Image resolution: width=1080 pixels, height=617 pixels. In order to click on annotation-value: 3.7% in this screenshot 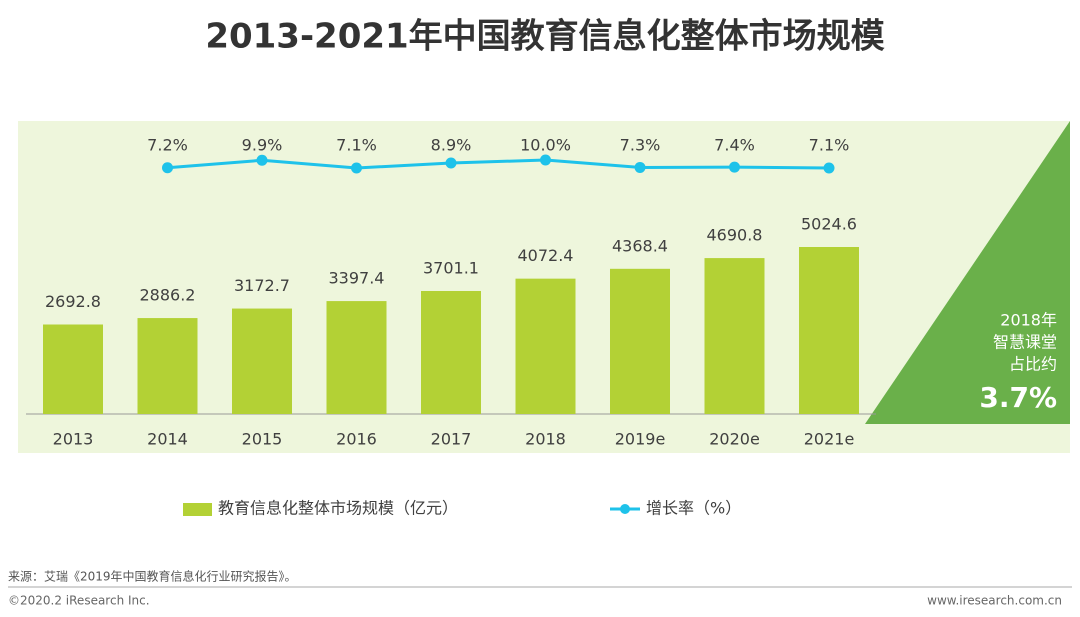, I will do `click(1018, 397)`.